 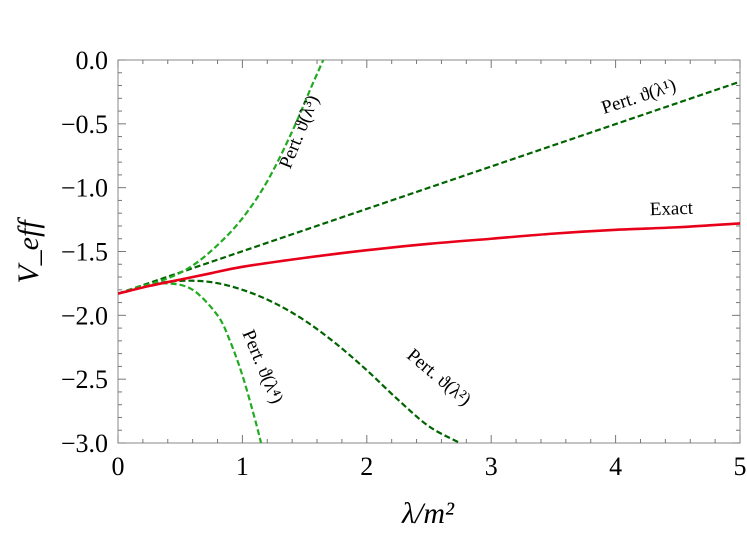 What do you see at coordinates (299, 131) in the screenshot?
I see `series-label-3: Pert. ϑ(λ³)` at bounding box center [299, 131].